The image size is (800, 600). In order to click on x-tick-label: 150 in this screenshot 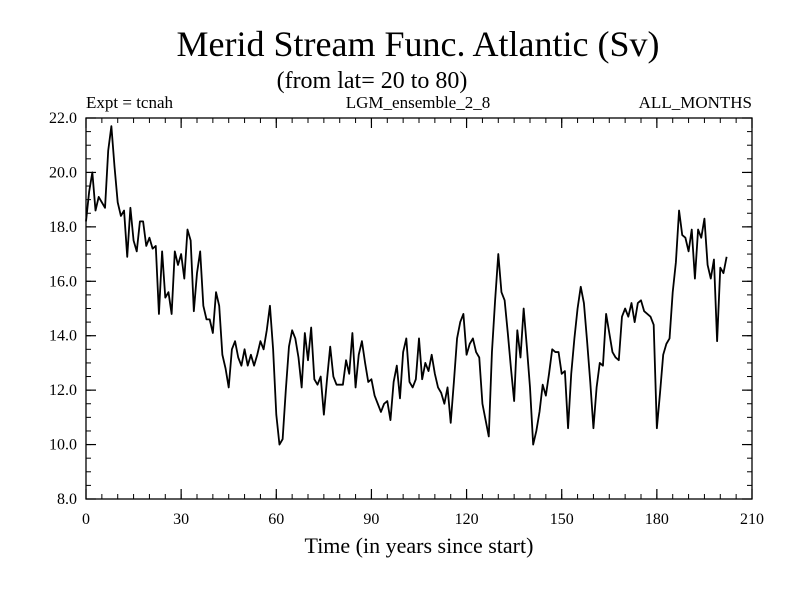, I will do `click(562, 519)`.